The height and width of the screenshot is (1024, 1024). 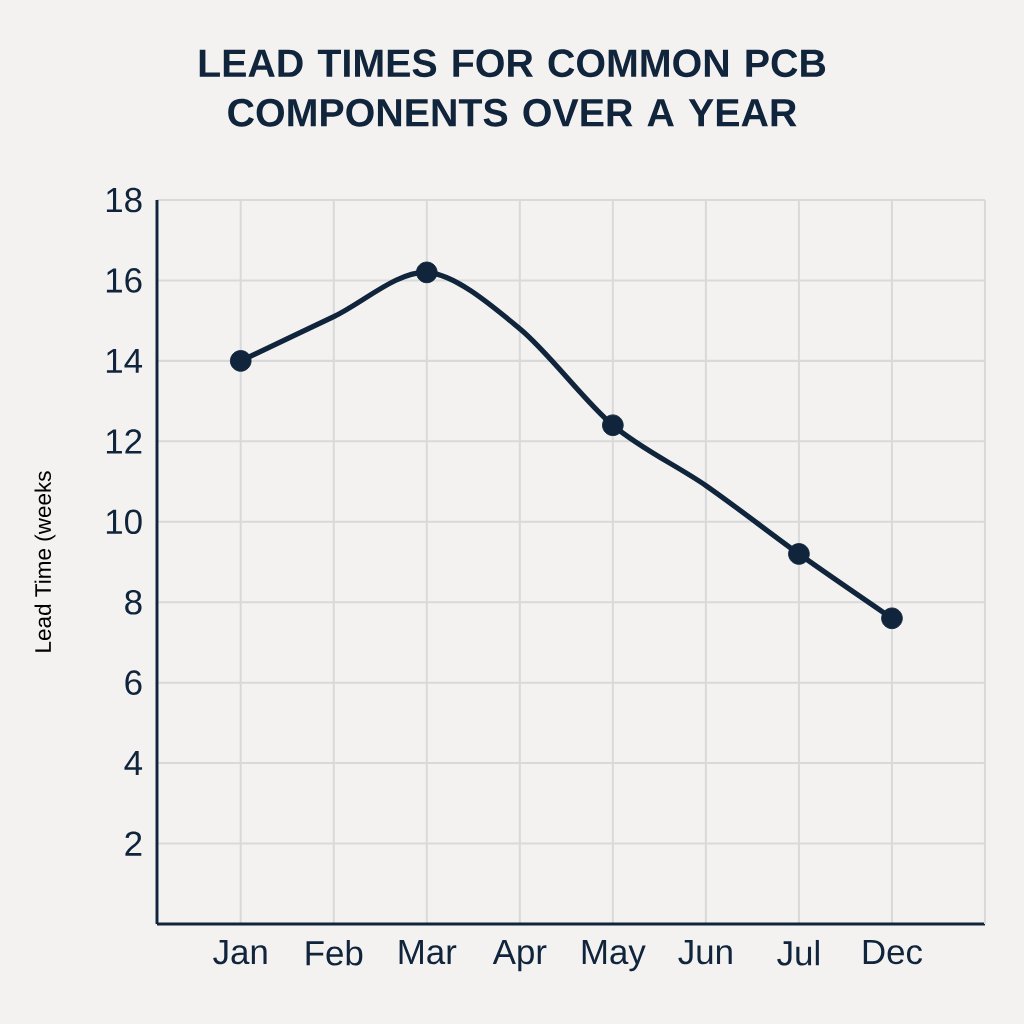 I want to click on y-tick-label: 2, so click(x=133, y=843).